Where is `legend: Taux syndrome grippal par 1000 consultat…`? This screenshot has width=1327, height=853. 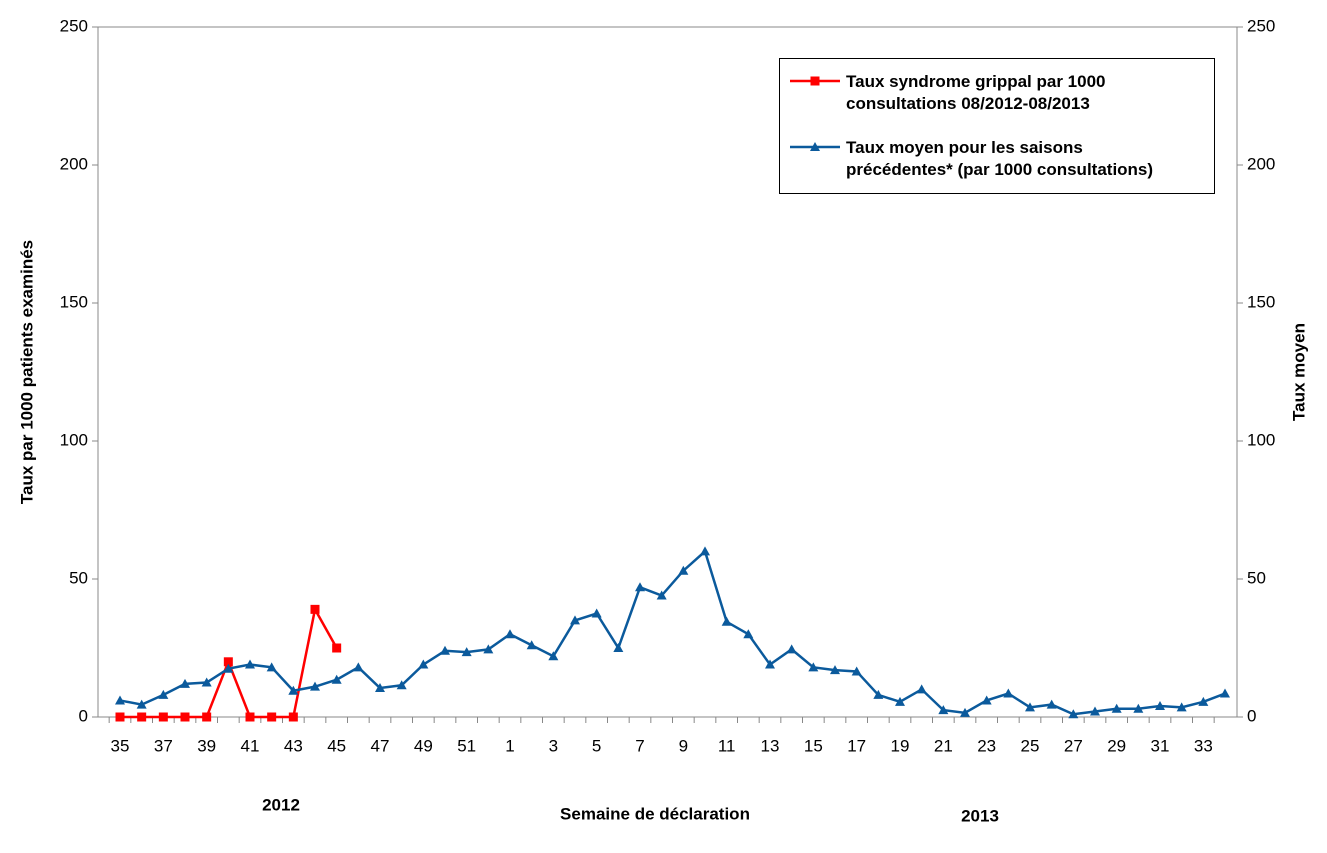
legend: Taux syndrome grippal par 1000 consultat… is located at coordinates (997, 126).